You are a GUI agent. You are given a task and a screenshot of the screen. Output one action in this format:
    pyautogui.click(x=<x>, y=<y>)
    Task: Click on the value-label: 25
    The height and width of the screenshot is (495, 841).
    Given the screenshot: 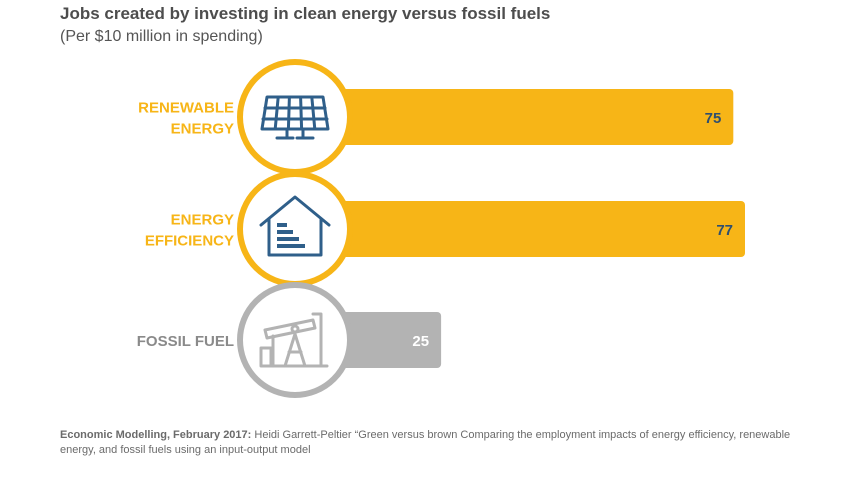 What is the action you would take?
    pyautogui.click(x=420, y=341)
    